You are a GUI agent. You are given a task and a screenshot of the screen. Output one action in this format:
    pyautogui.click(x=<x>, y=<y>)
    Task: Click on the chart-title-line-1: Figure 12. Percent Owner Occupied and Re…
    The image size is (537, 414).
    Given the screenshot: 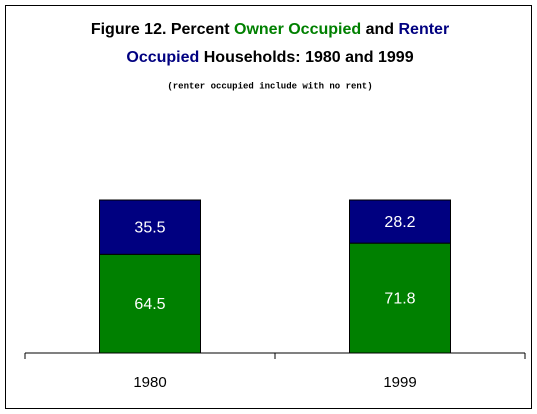 What is the action you would take?
    pyautogui.click(x=270, y=29)
    